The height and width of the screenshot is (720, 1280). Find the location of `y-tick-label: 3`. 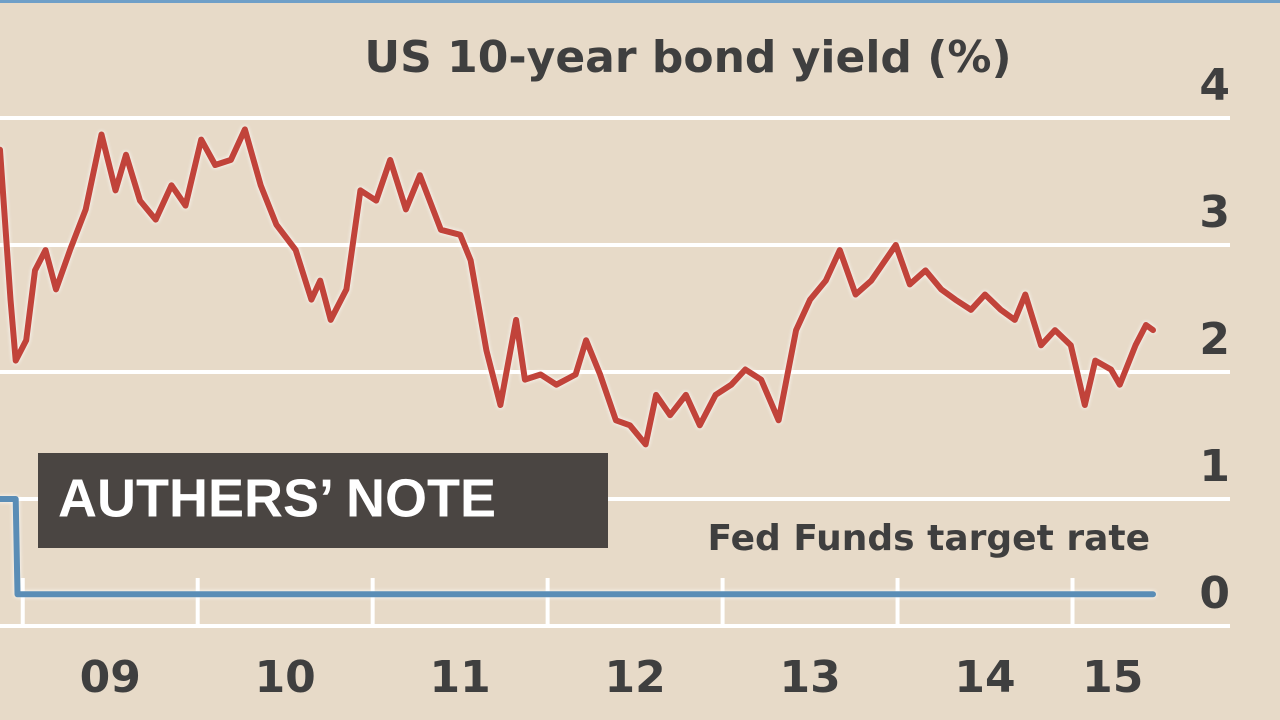

y-tick-label: 3 is located at coordinates (1214, 212).